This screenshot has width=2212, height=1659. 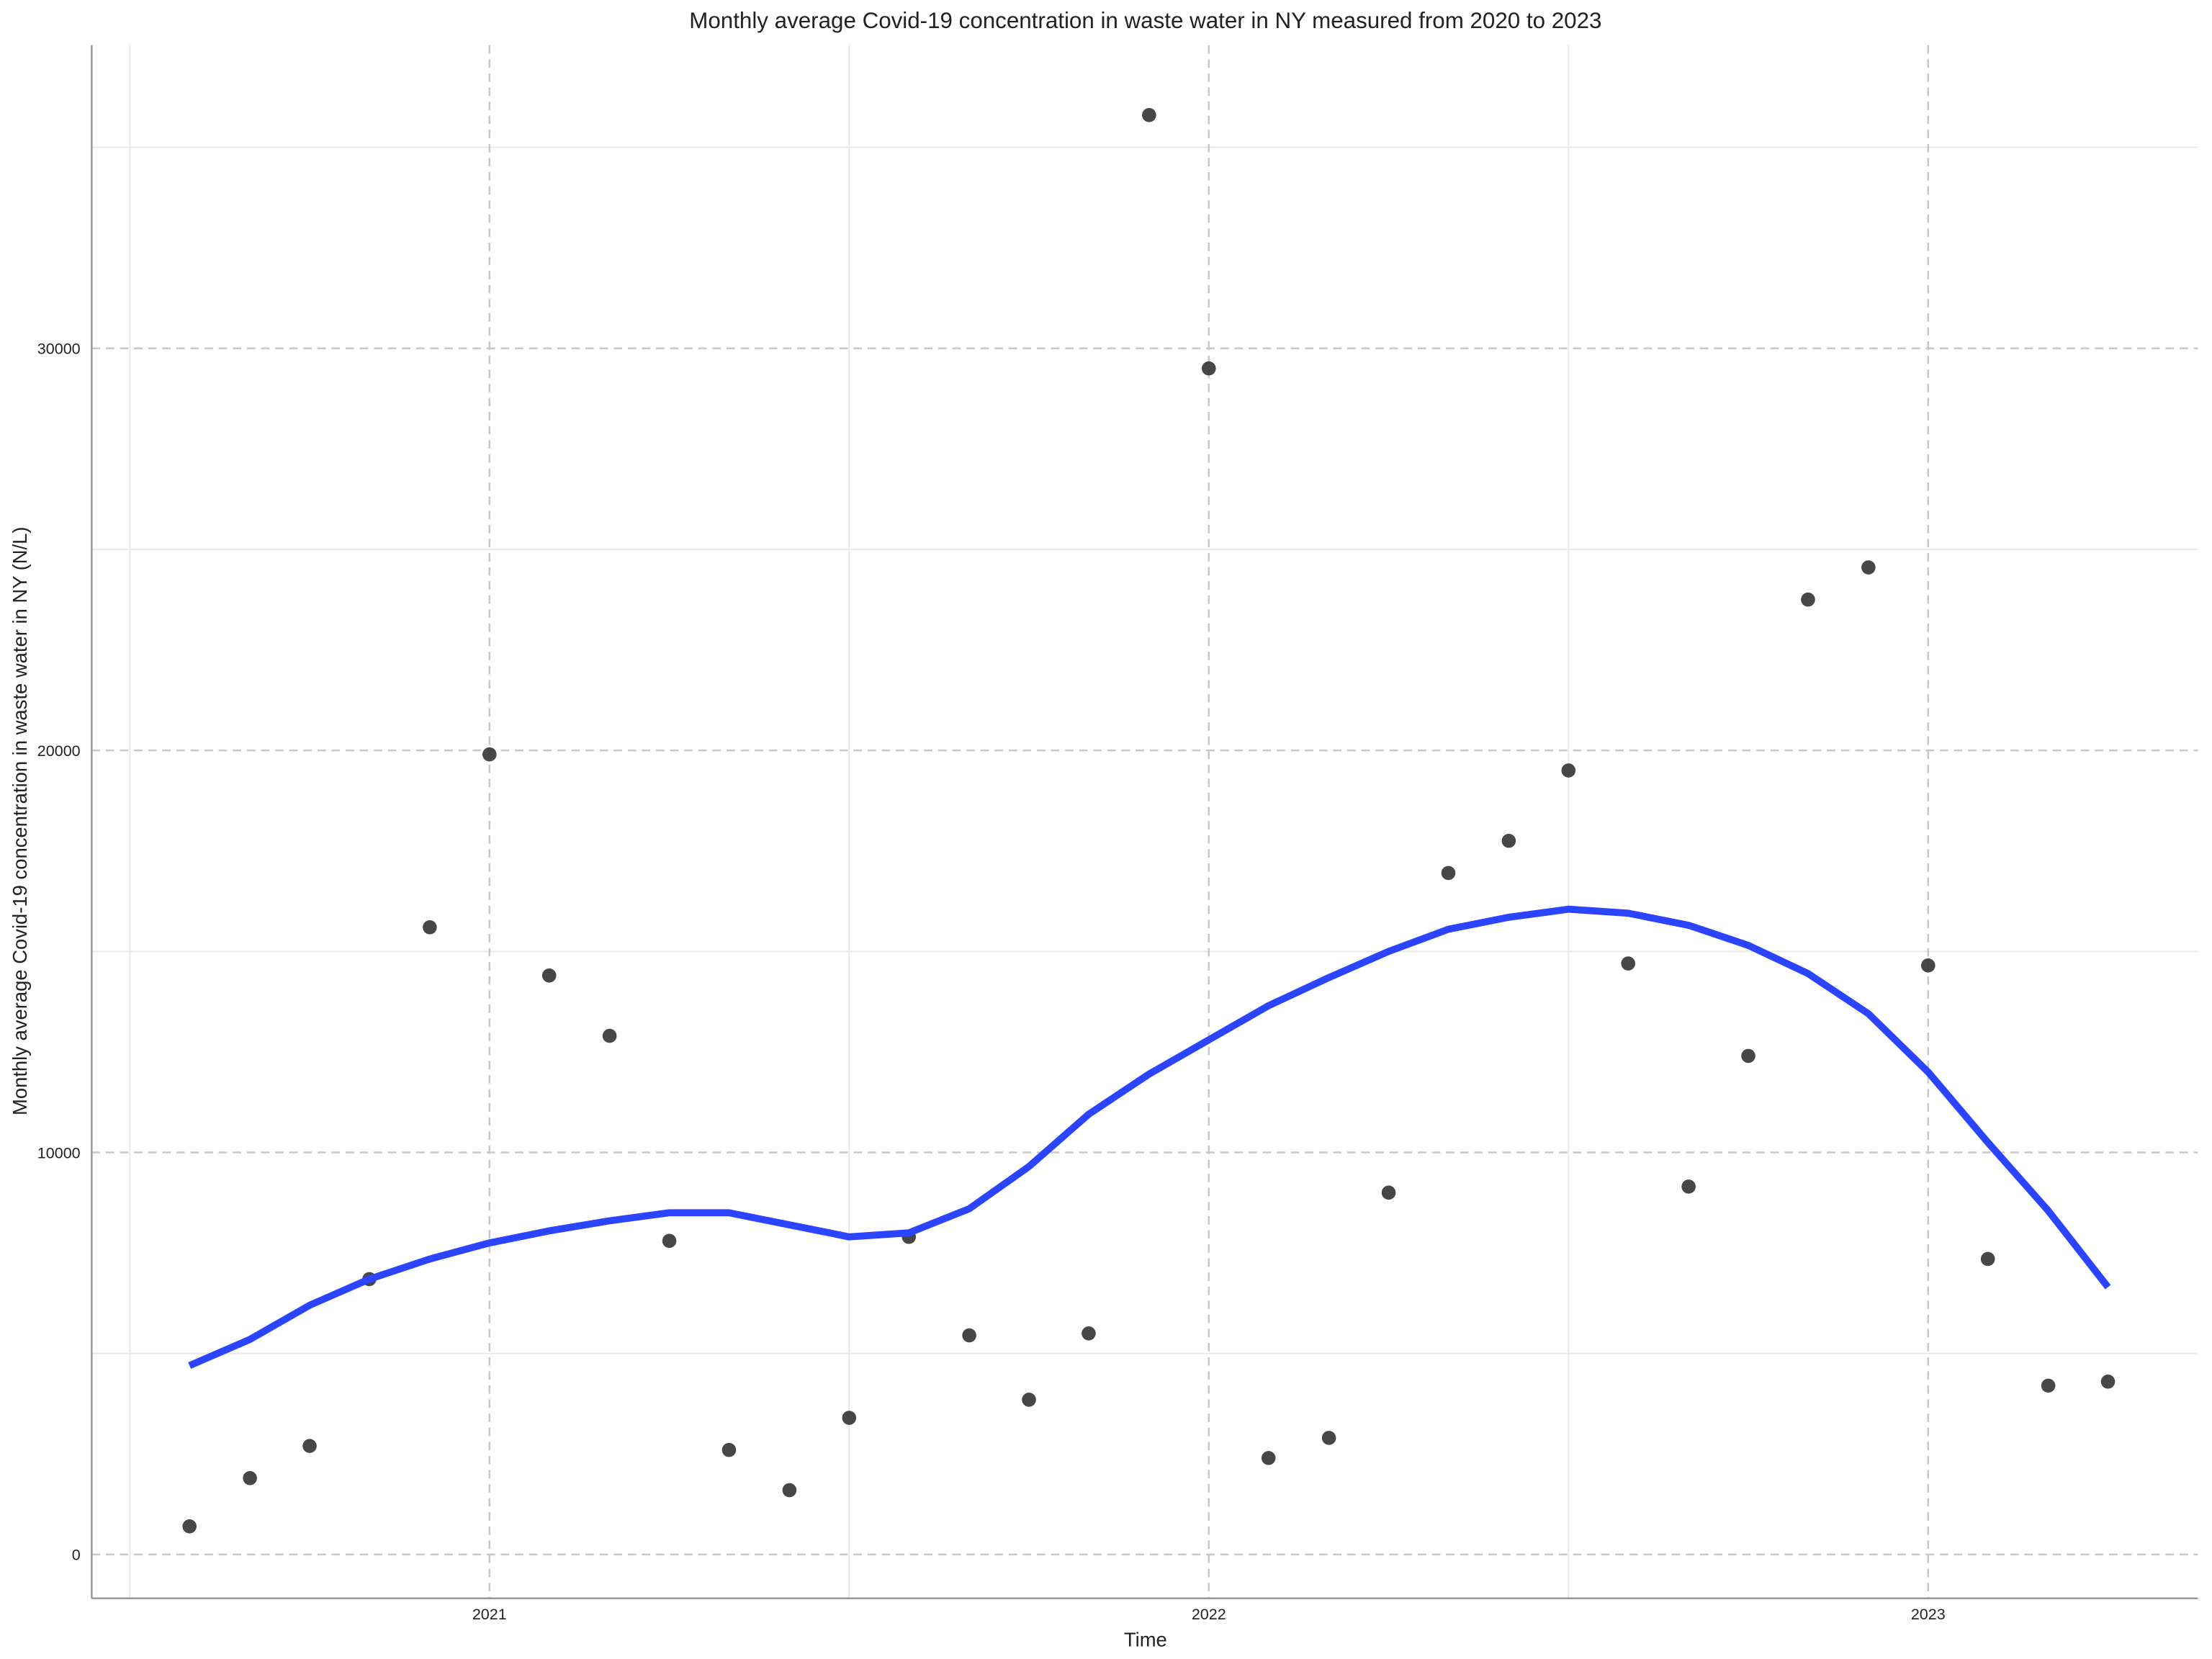 What do you see at coordinates (59, 1152) in the screenshot?
I see `y-tick-label: 10000` at bounding box center [59, 1152].